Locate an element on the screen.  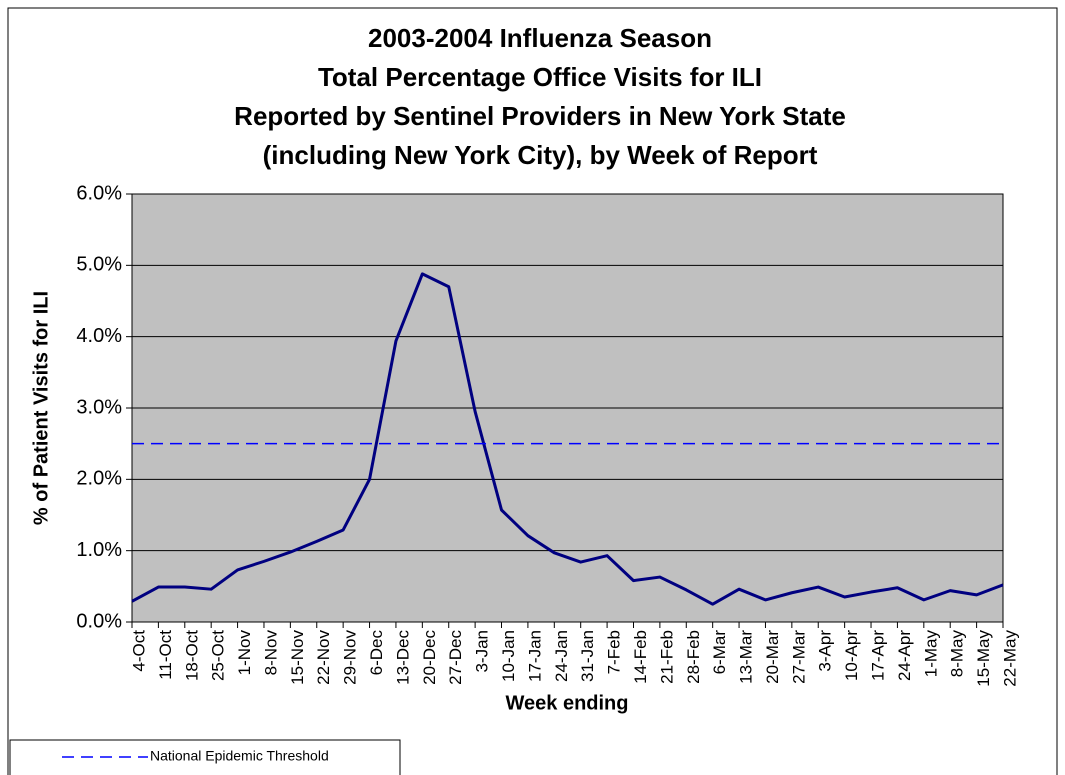
x-tick-label: 17-Apr is located at coordinates (878, 655).